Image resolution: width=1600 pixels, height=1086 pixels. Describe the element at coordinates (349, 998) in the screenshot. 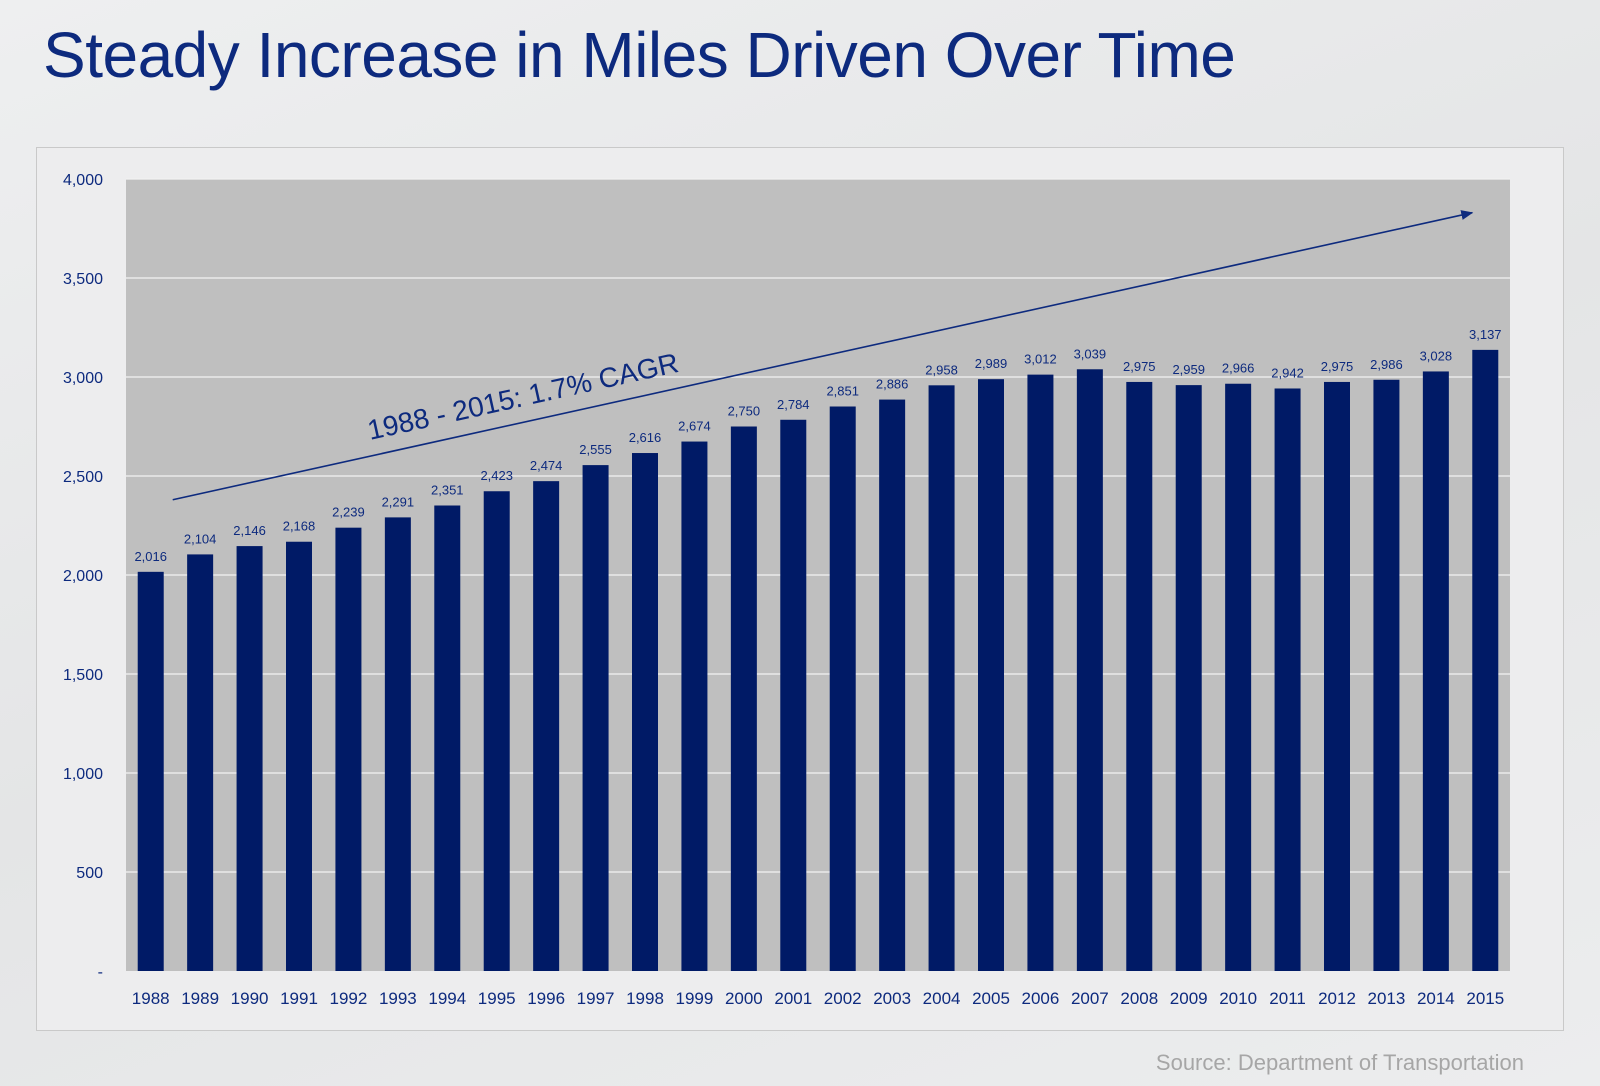

I see `x-tick-label: 1992` at that location.